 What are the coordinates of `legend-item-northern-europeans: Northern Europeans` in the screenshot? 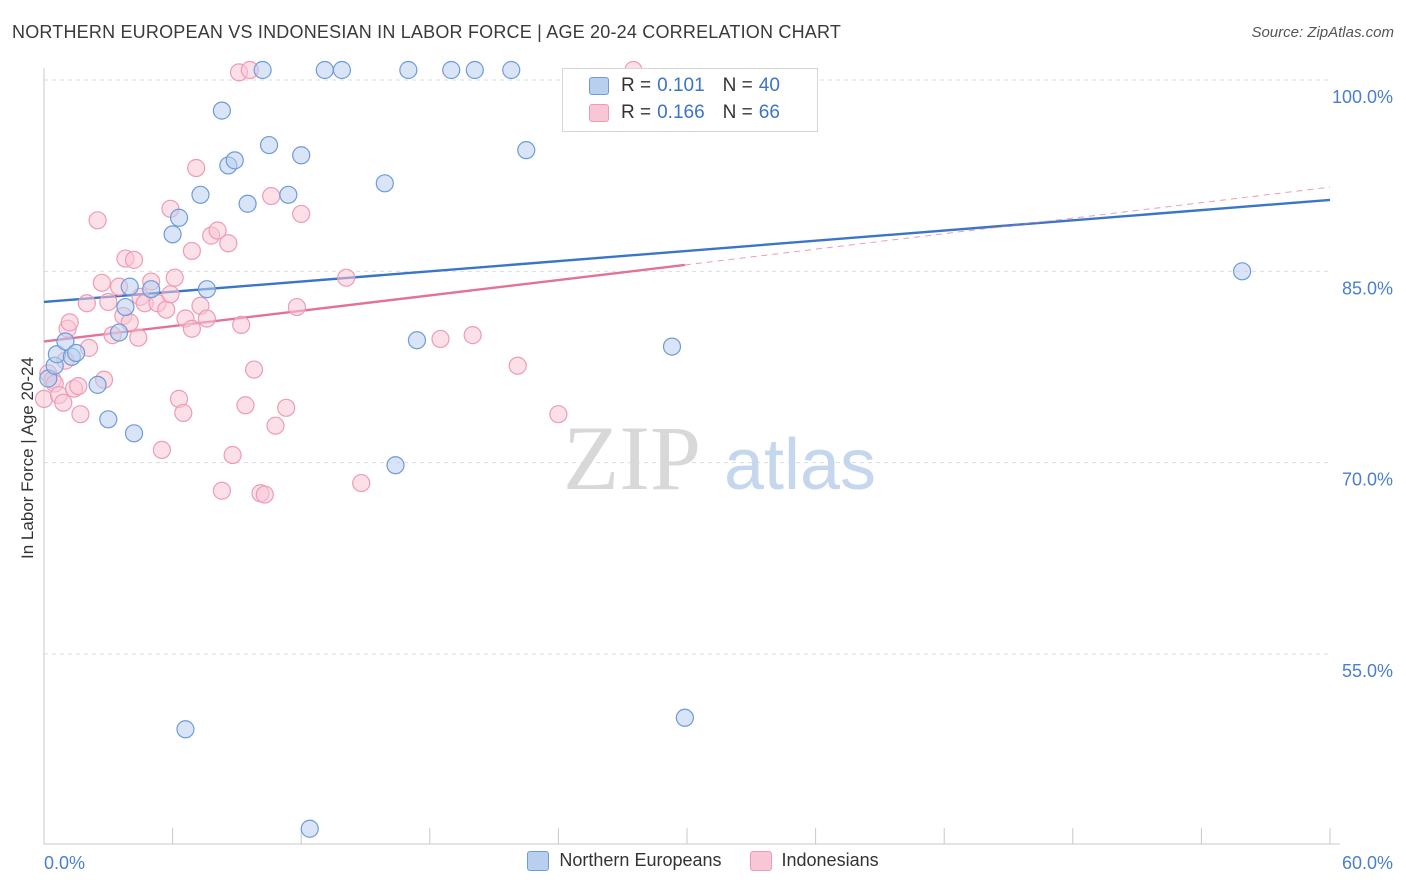 It's located at (624, 860).